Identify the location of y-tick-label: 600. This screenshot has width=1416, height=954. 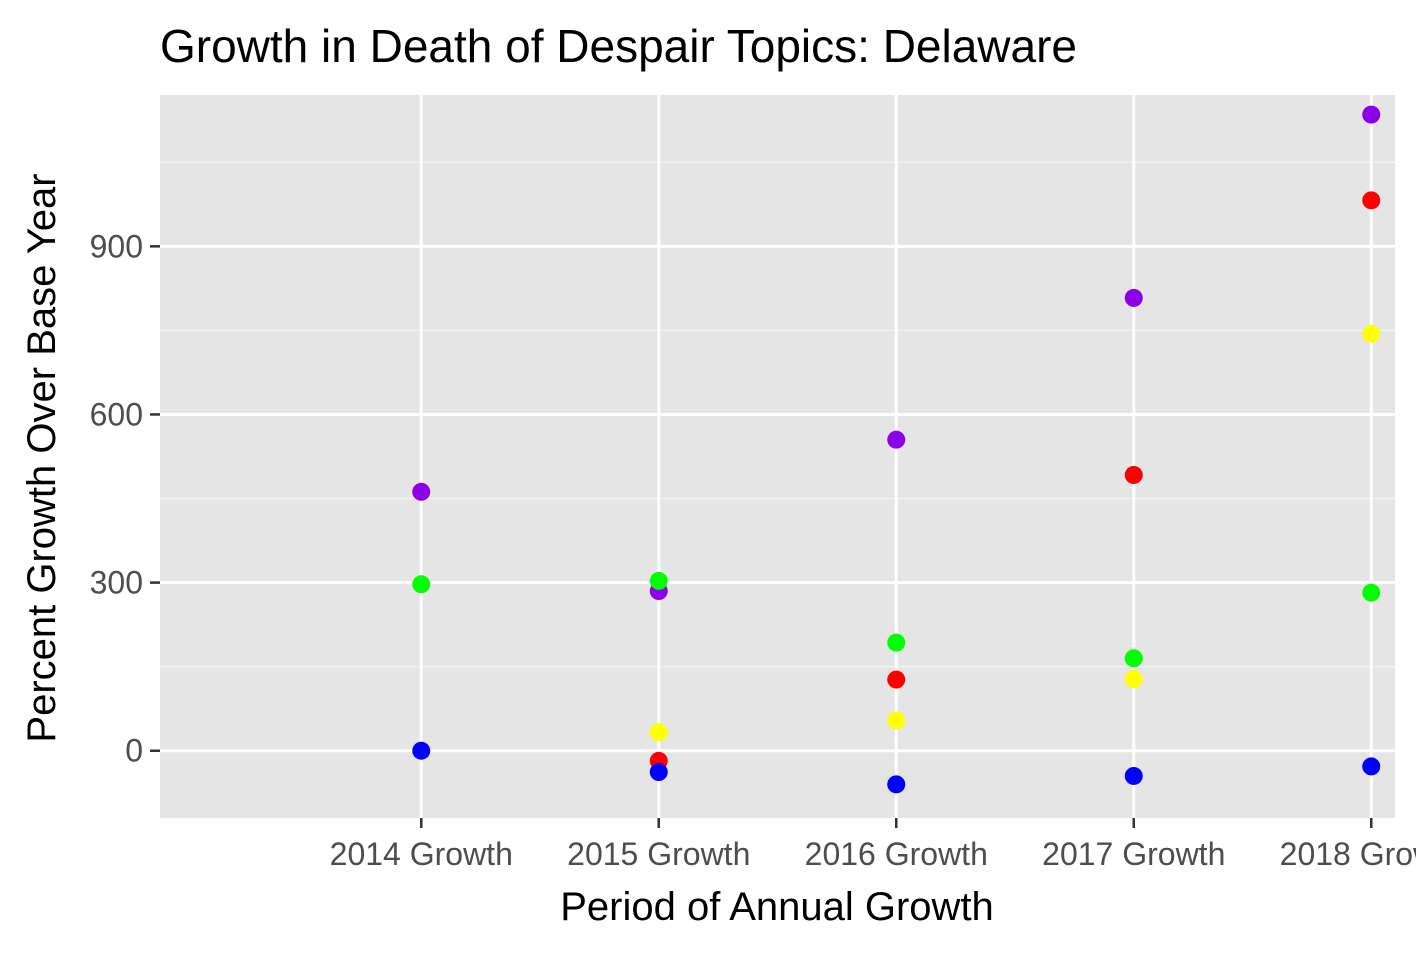
(116, 414).